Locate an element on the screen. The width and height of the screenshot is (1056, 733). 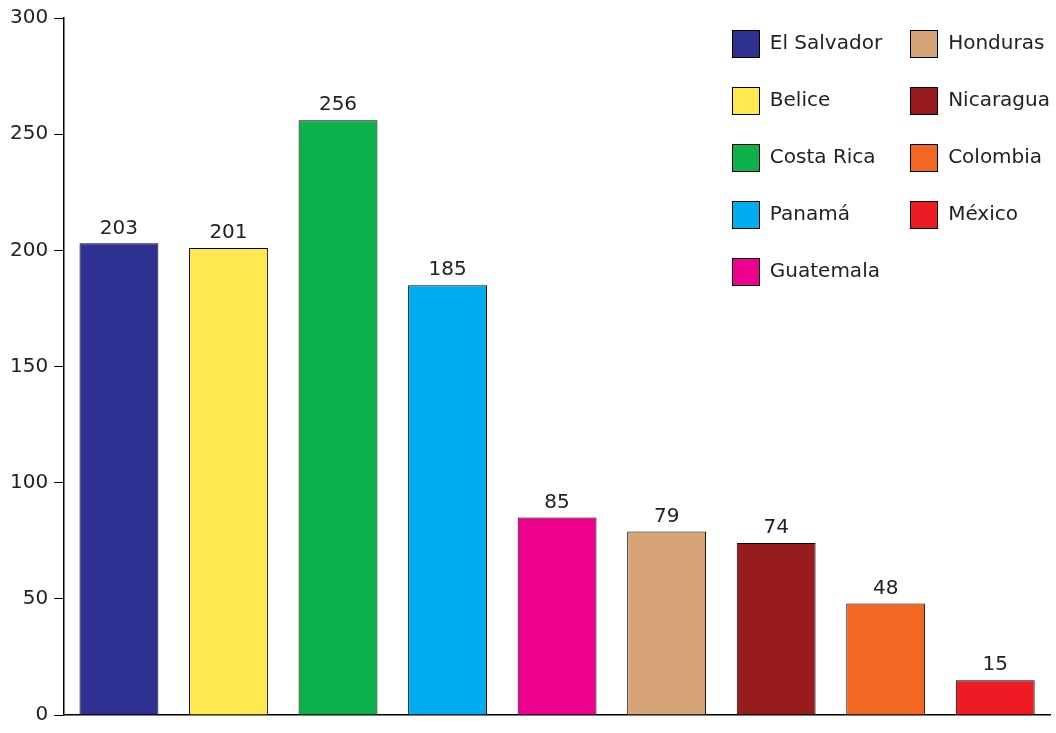
legend-label: Guatemala is located at coordinates (824, 270).